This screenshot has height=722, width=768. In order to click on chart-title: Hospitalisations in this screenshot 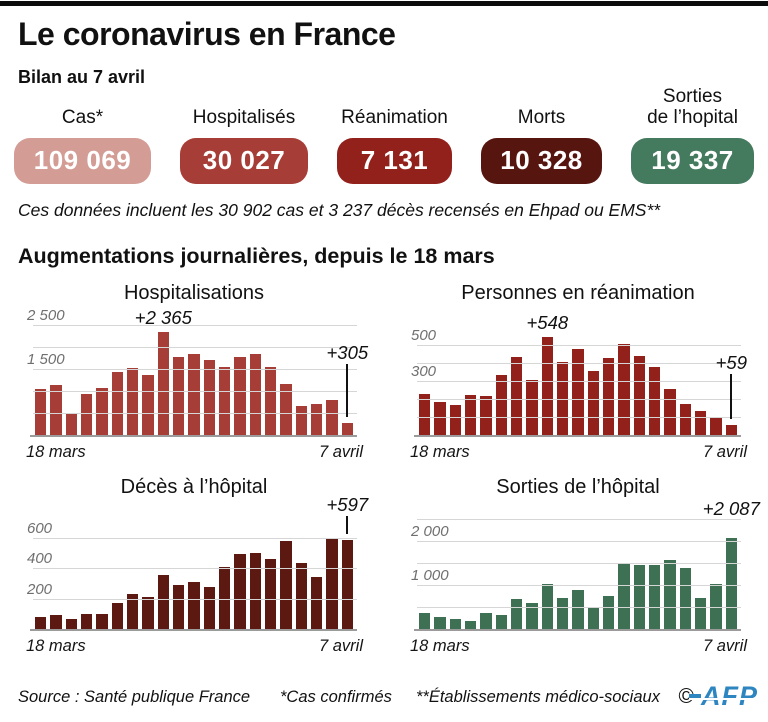, I will do `click(194, 293)`.